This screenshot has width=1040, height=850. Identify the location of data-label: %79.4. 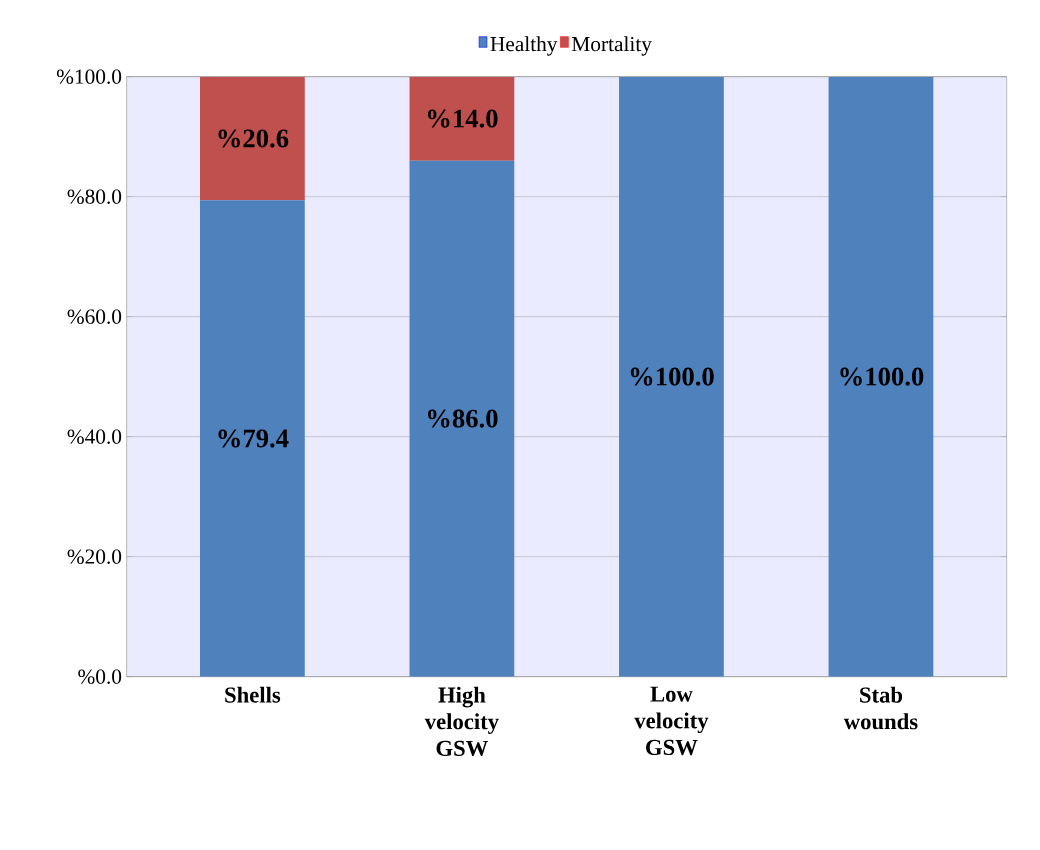
(253, 438).